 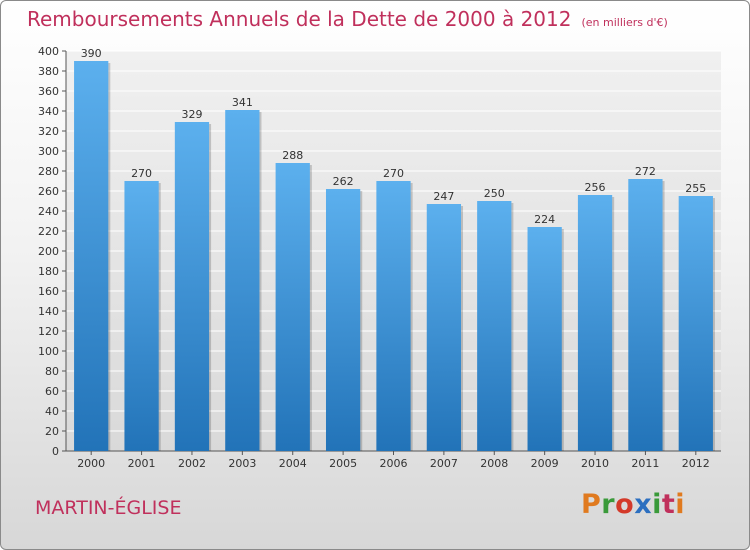 I want to click on x-tick-label-2001: 2001, so click(x=142, y=463).